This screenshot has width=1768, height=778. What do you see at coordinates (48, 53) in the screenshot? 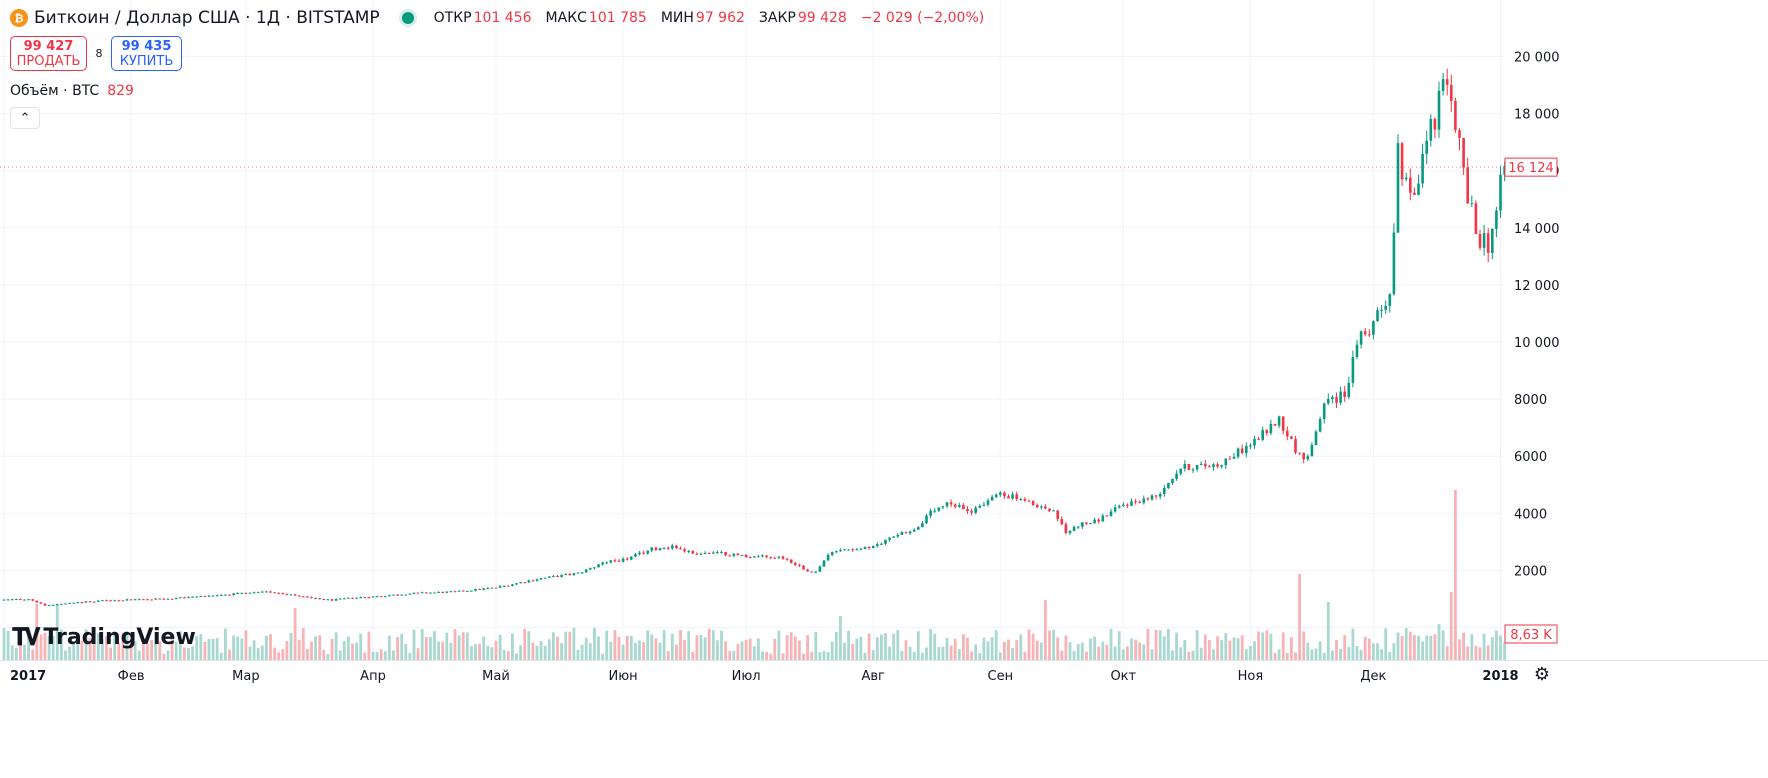
I see `sell-button: 99 427 ПРОДАТЬ` at bounding box center [48, 53].